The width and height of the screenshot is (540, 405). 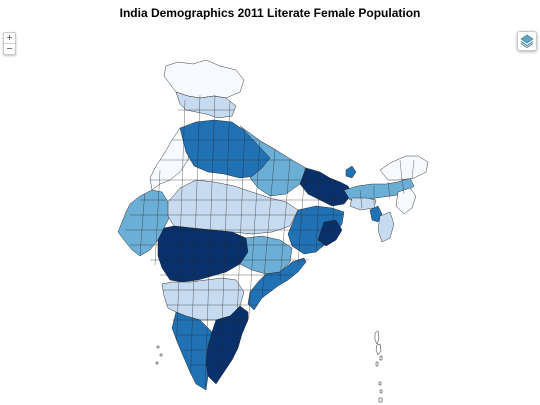 What do you see at coordinates (203, 299) in the screenshot?
I see `region-karnataka` at bounding box center [203, 299].